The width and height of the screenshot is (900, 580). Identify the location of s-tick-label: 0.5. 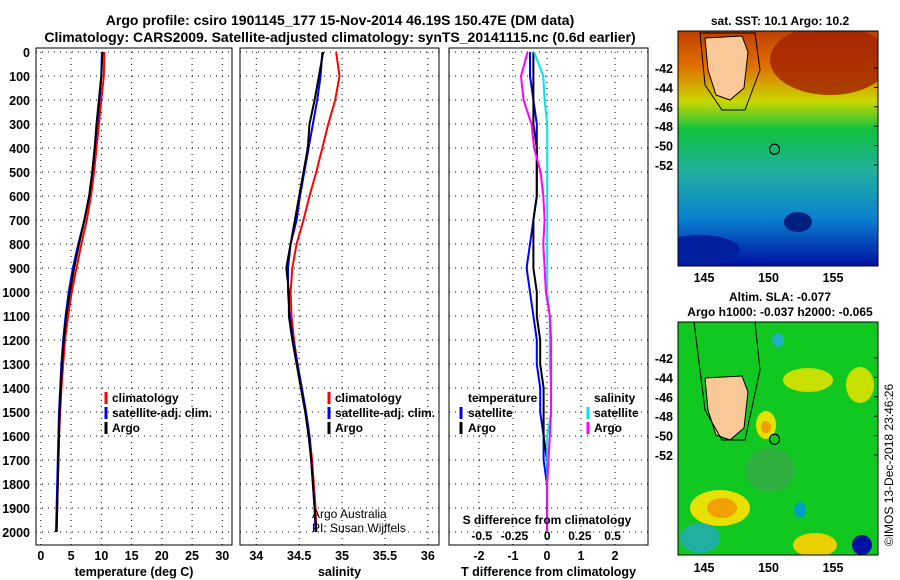
(612, 536).